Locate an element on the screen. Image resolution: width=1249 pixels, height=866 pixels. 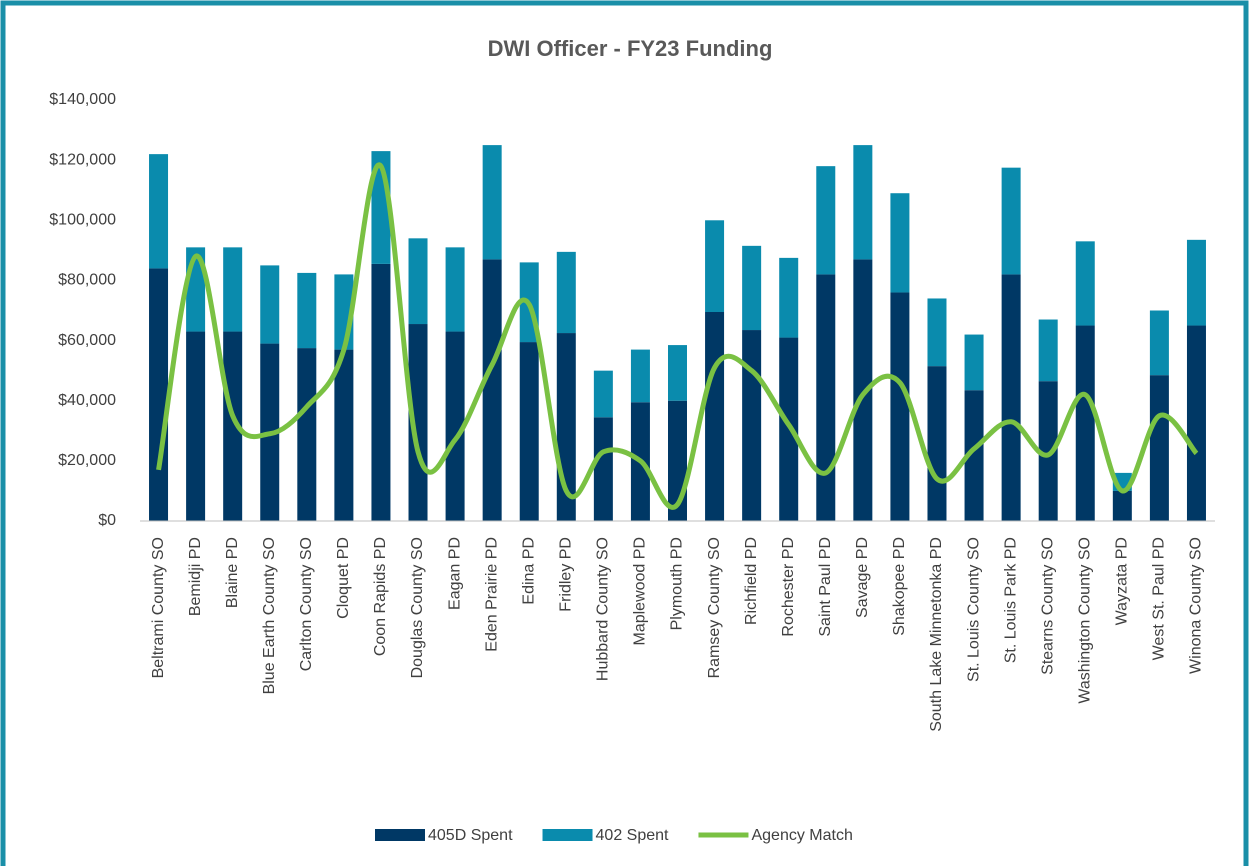
x-tick-label: Saint Paul PD is located at coordinates (825, 587).